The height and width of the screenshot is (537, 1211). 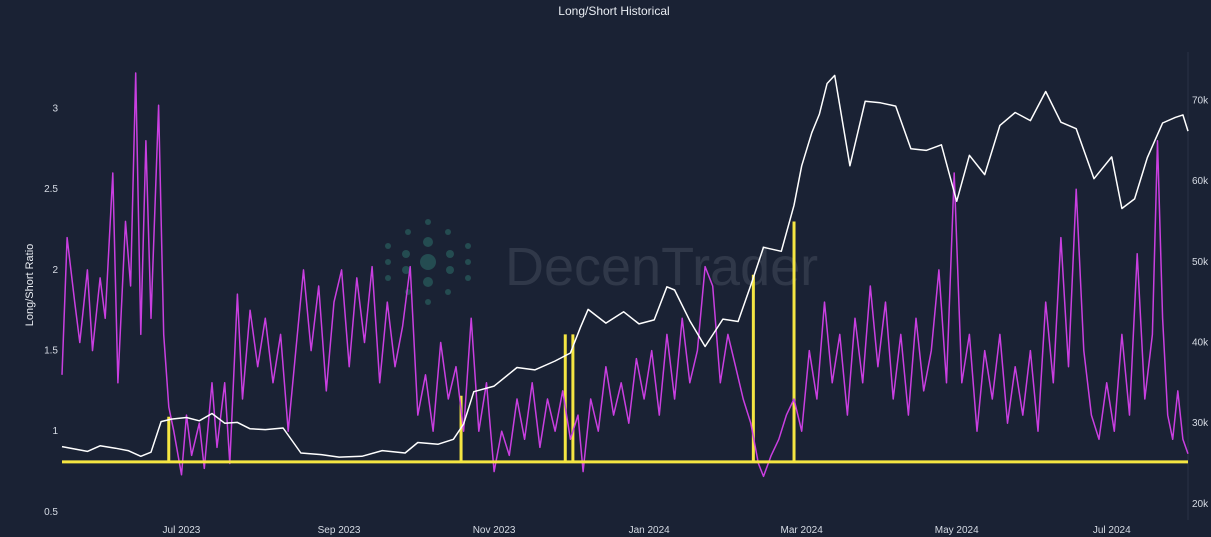 I want to click on y-axis-label-left: Long/Short Ratio, so click(x=30, y=285).